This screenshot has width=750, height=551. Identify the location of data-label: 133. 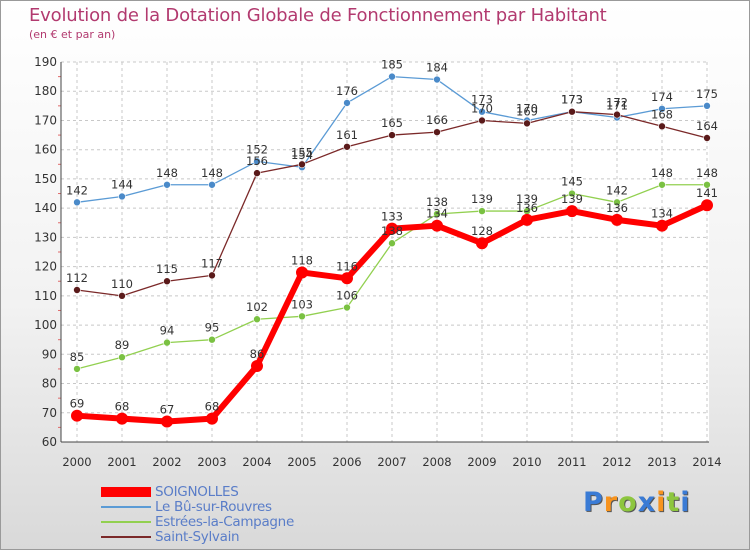
(392, 217).